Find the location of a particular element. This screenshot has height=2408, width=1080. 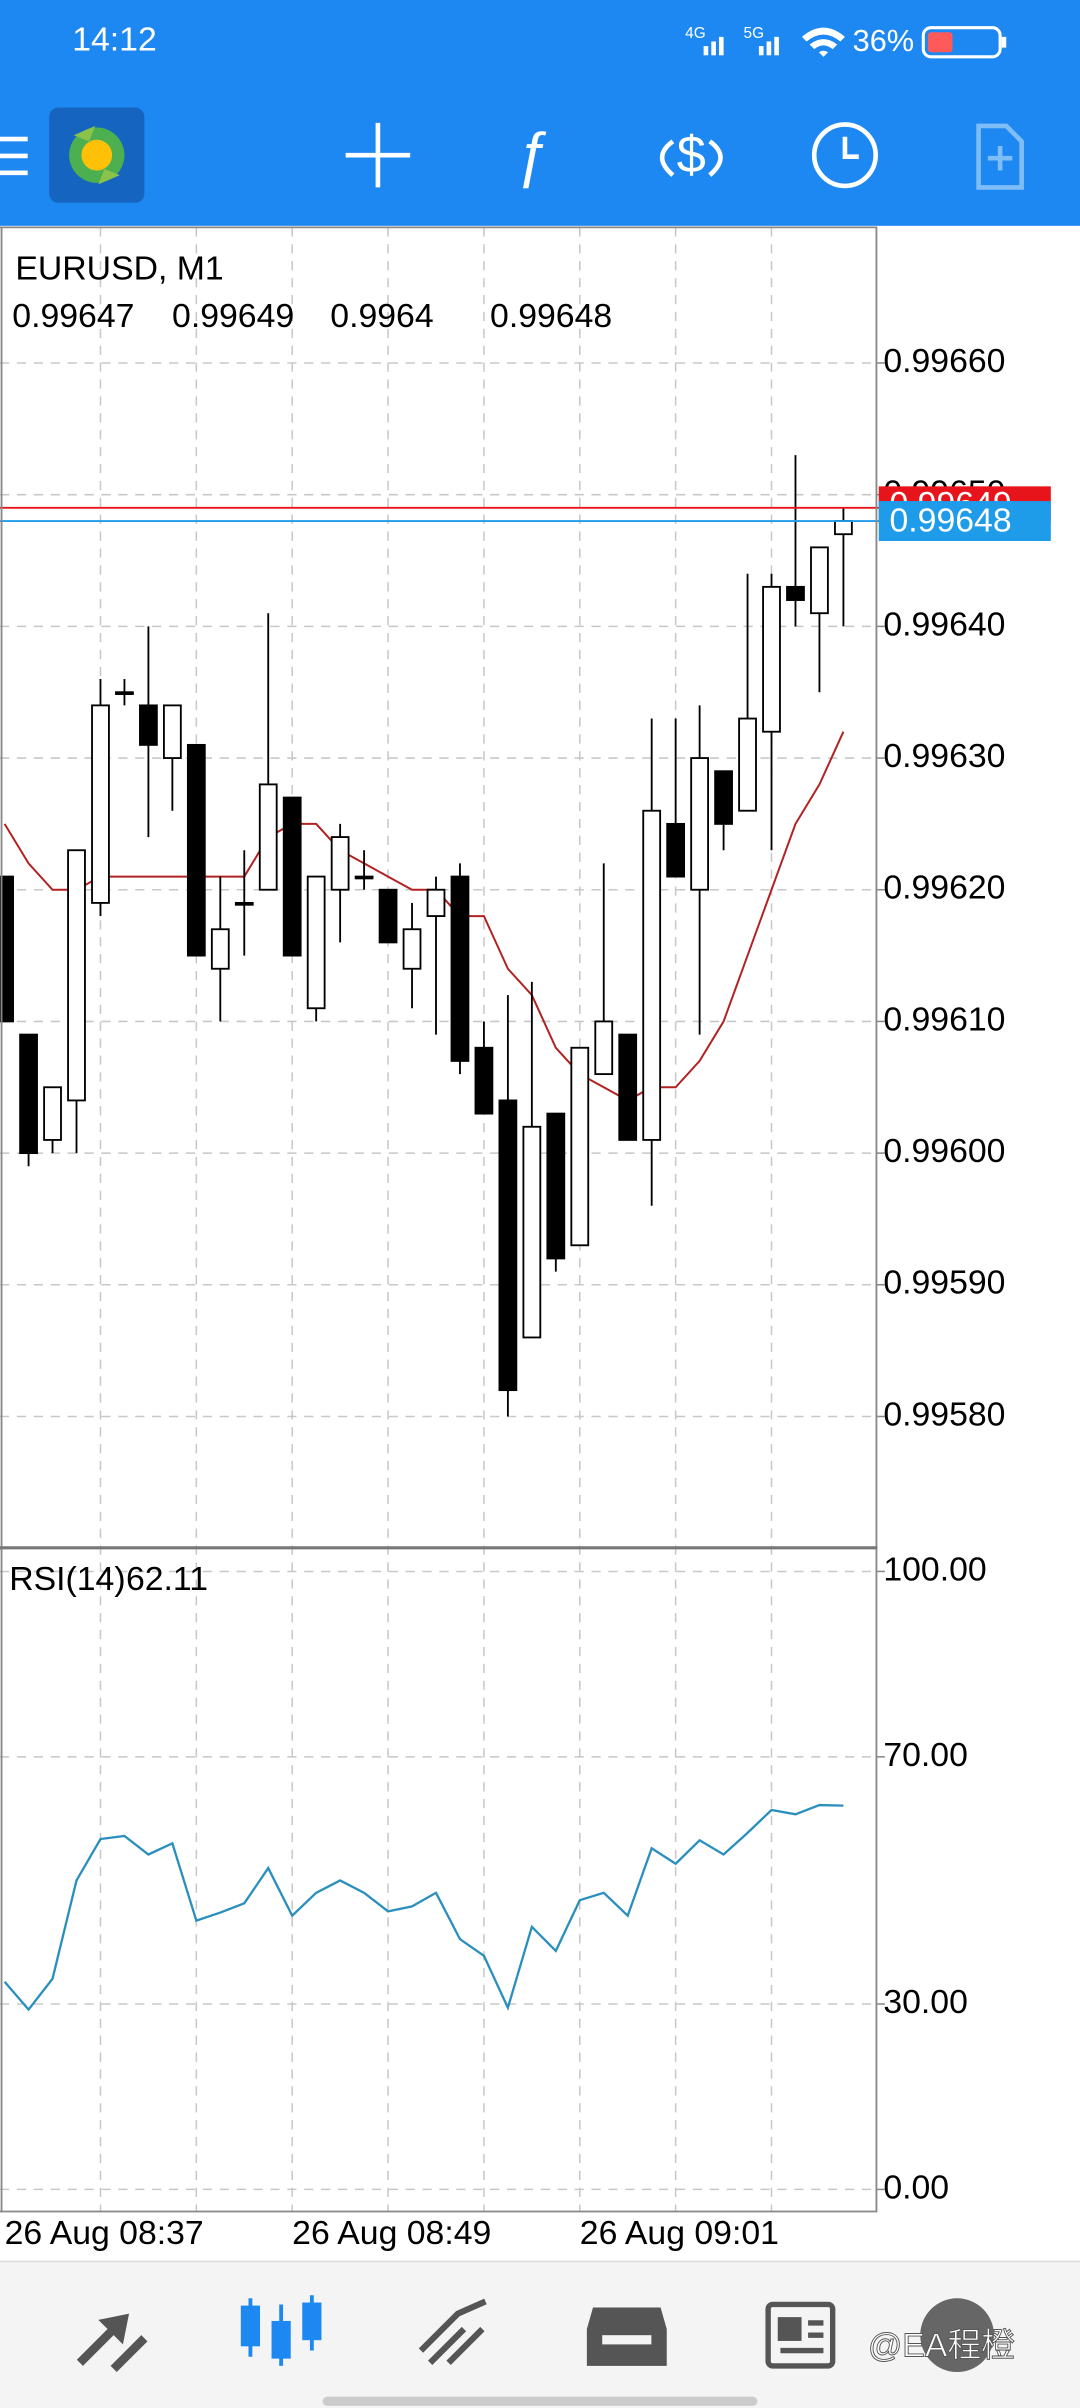

y-tick-label: 0.99610 is located at coordinates (944, 1019).